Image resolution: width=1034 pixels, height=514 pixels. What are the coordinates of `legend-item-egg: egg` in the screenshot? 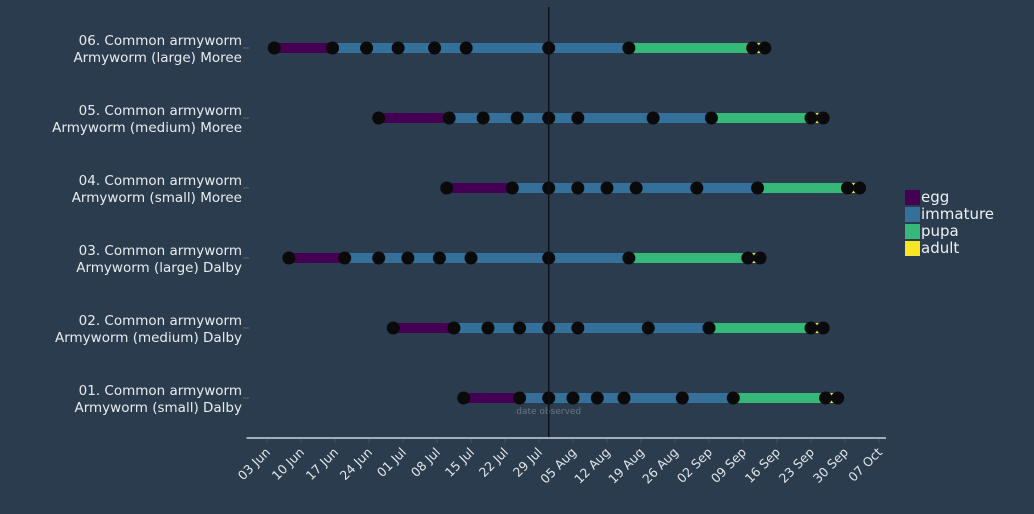 It's located at (949, 197).